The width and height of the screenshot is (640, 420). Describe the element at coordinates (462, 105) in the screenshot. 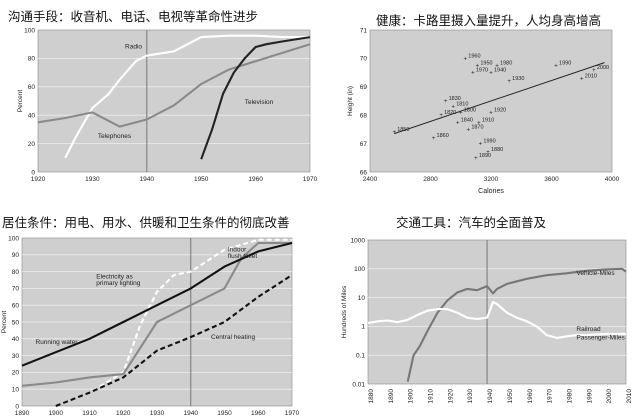

I see `data-point-label: 1810` at that location.